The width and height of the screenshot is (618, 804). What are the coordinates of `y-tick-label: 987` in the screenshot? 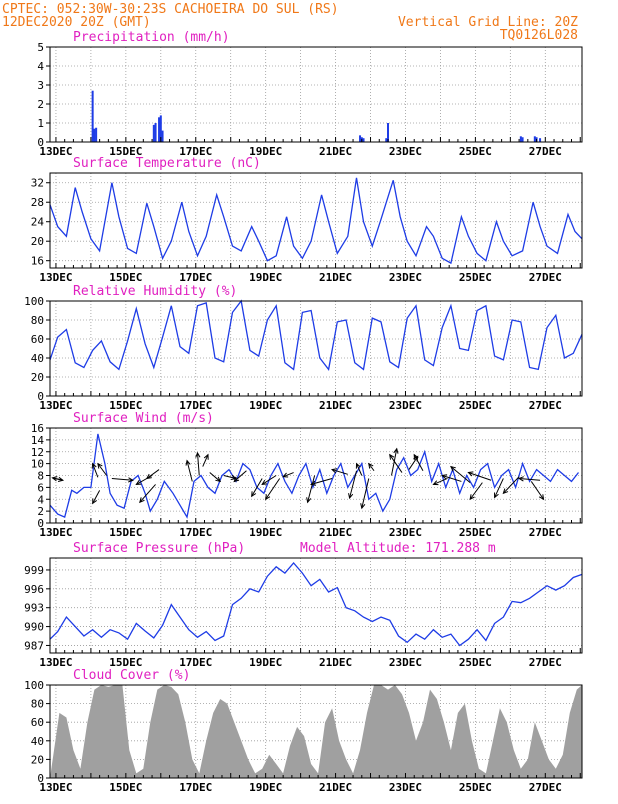 It's located at (34, 645).